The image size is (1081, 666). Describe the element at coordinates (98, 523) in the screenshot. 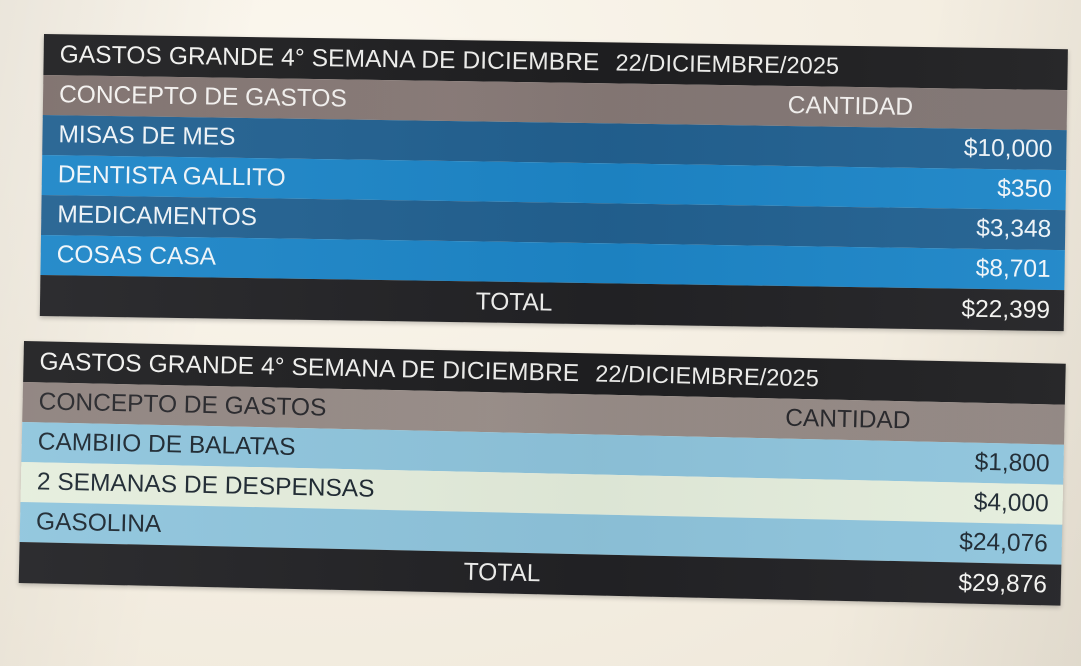

I see `row-concept: GASOLINA` at that location.